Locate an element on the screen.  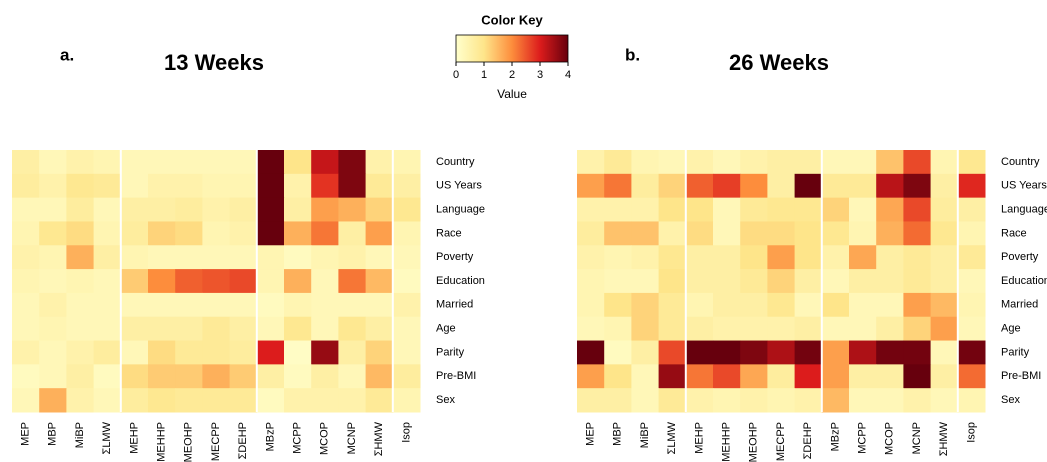
column-label: MEOHP is located at coordinates (189, 442).